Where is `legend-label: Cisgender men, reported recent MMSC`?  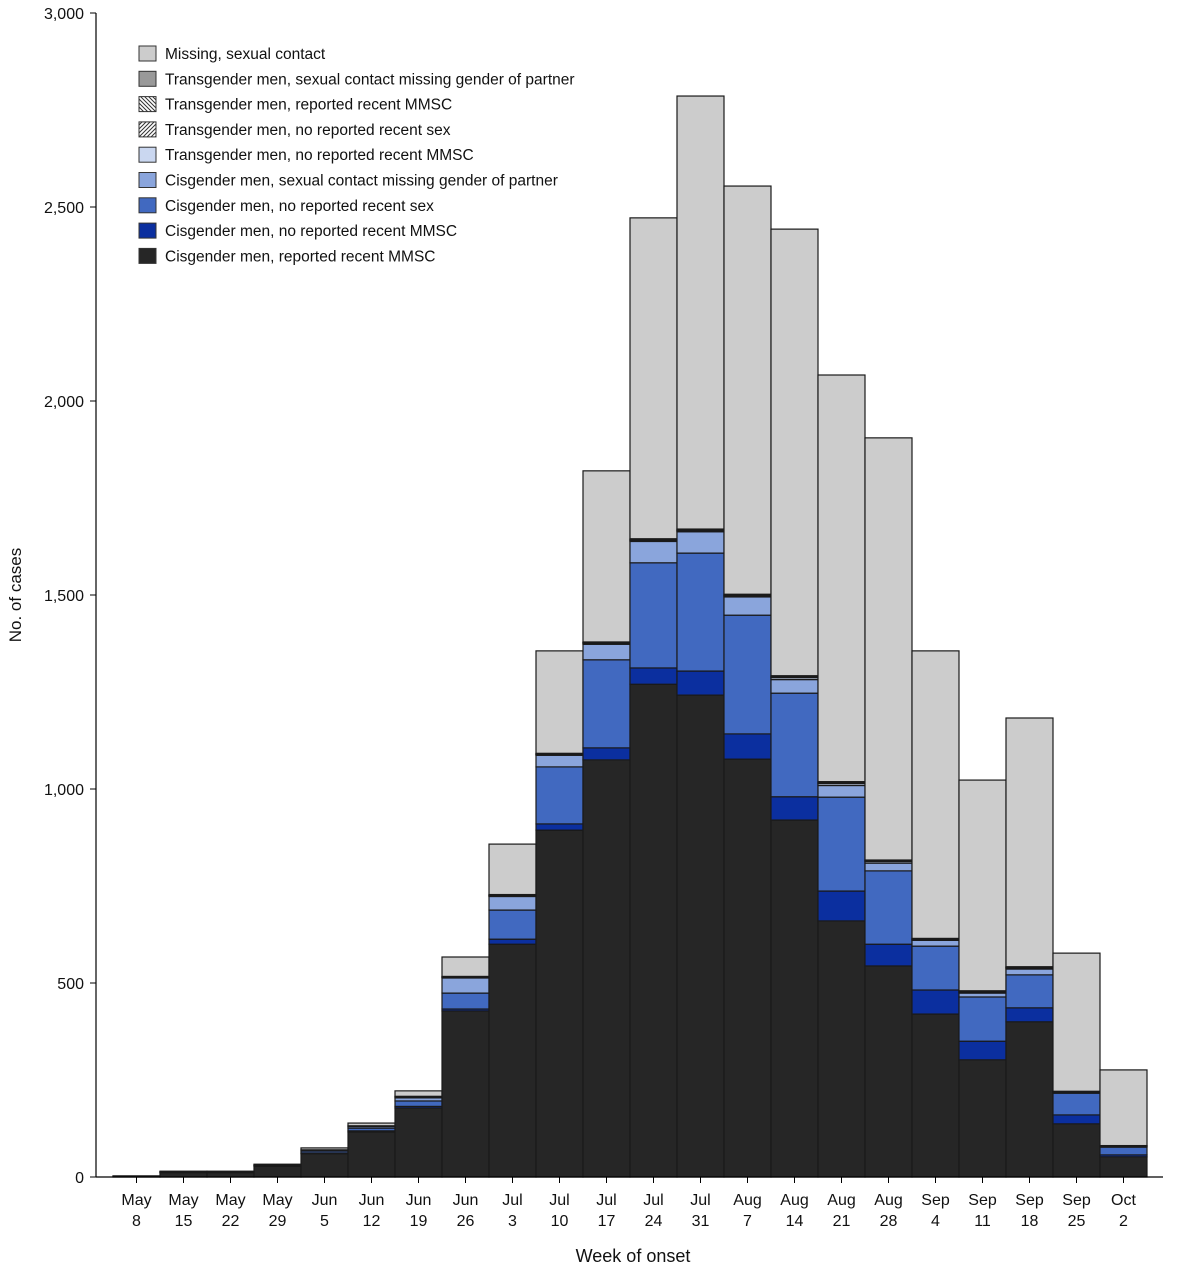 legend-label: Cisgender men, reported recent MMSC is located at coordinates (300, 256).